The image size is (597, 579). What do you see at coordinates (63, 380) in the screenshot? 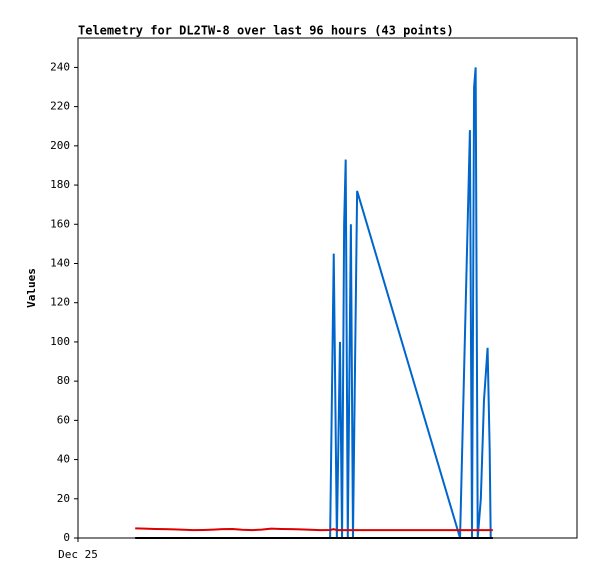
I see `y-tick-label: 80` at bounding box center [63, 380].